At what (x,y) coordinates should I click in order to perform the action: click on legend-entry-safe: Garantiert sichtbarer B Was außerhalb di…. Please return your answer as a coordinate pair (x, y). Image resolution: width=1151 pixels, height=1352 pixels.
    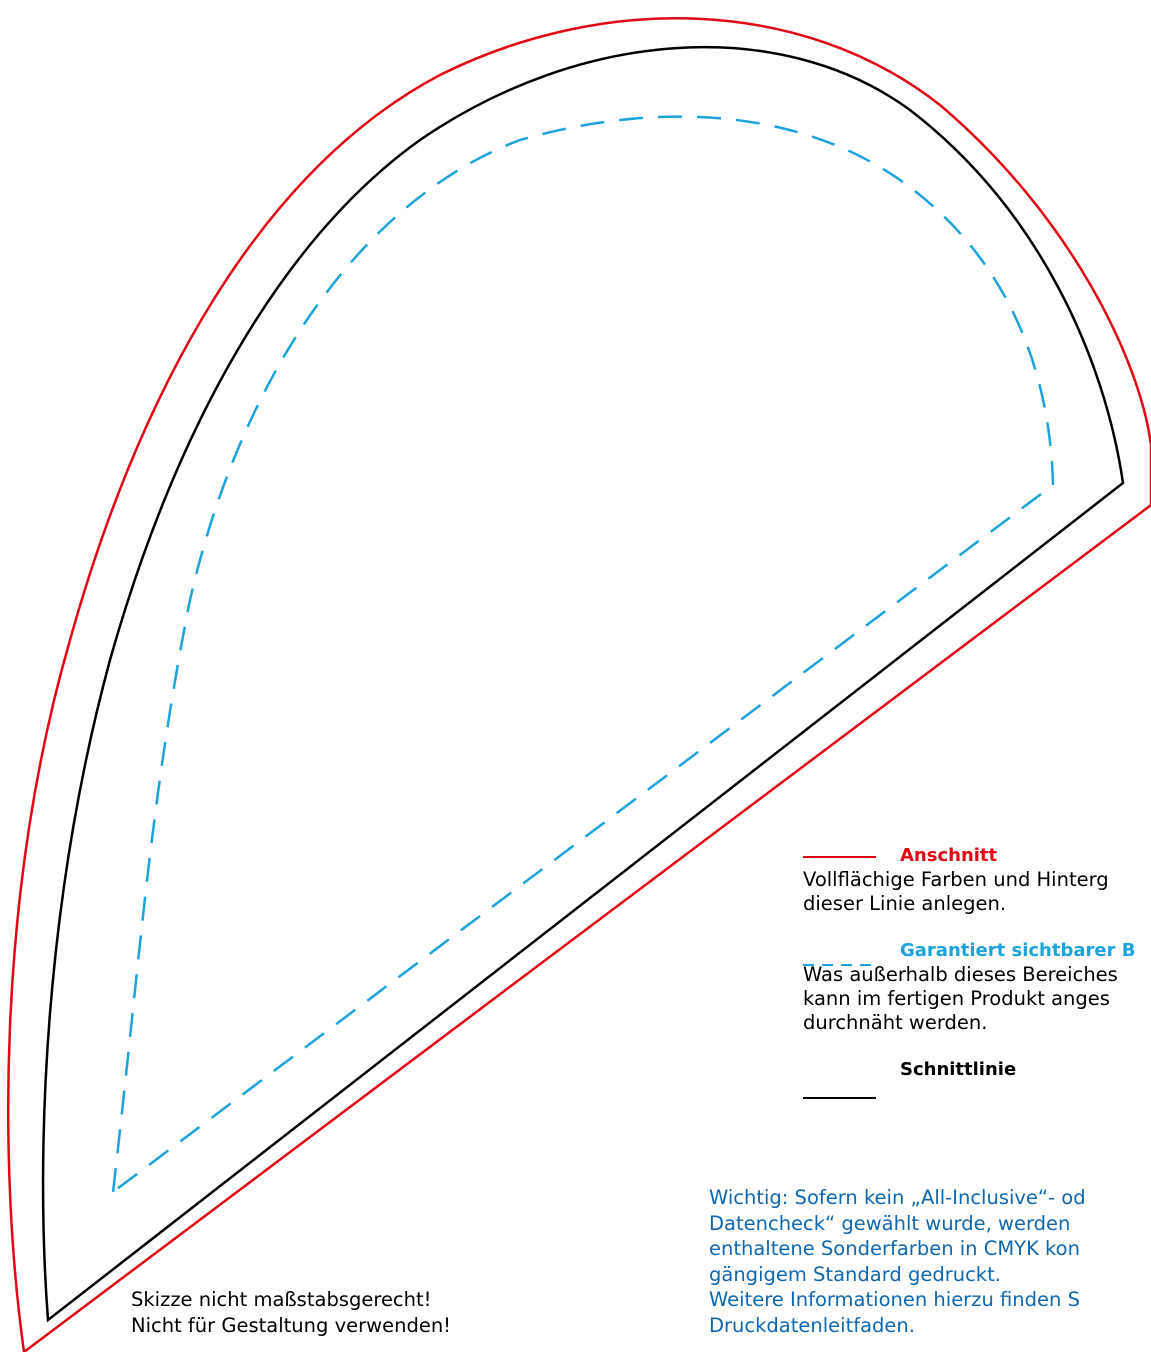
    Looking at the image, I should click on (977, 987).